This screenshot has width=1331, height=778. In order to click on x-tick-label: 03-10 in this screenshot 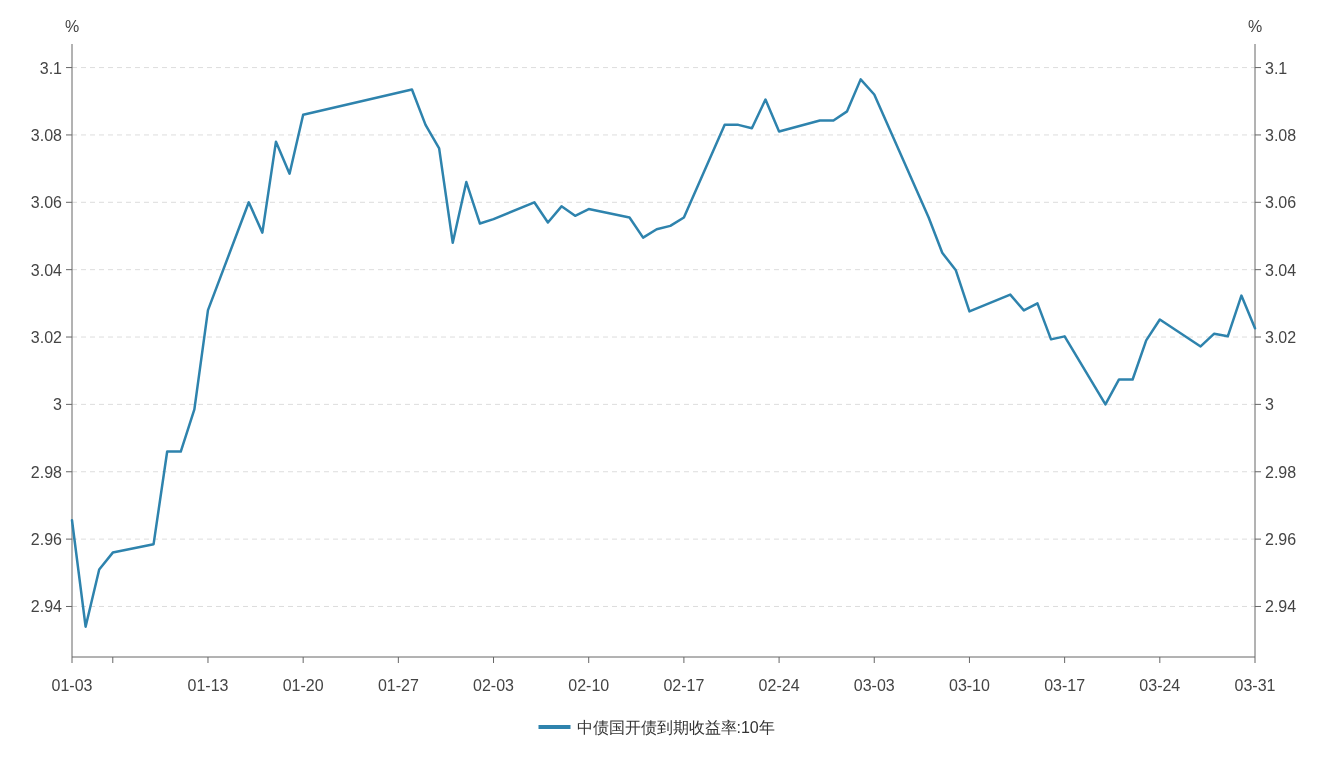, I will do `click(969, 685)`.